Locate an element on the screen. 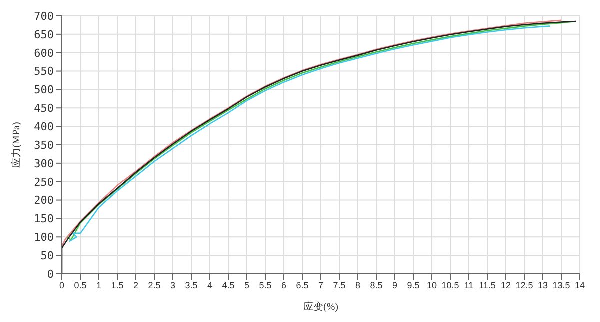 The width and height of the screenshot is (600, 322). x-tick-label: 0.5 is located at coordinates (80, 285).